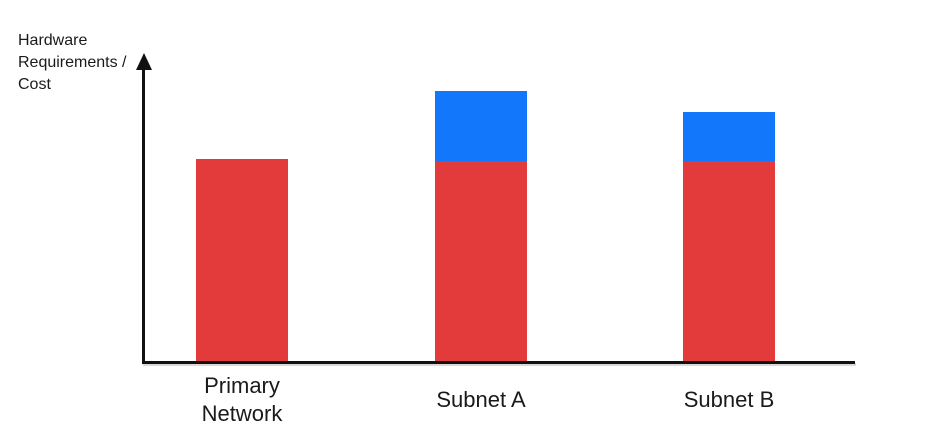 The height and width of the screenshot is (437, 933). Describe the element at coordinates (481, 399) in the screenshot. I see `x-axis-label-subnet-a: Subnet A` at that location.